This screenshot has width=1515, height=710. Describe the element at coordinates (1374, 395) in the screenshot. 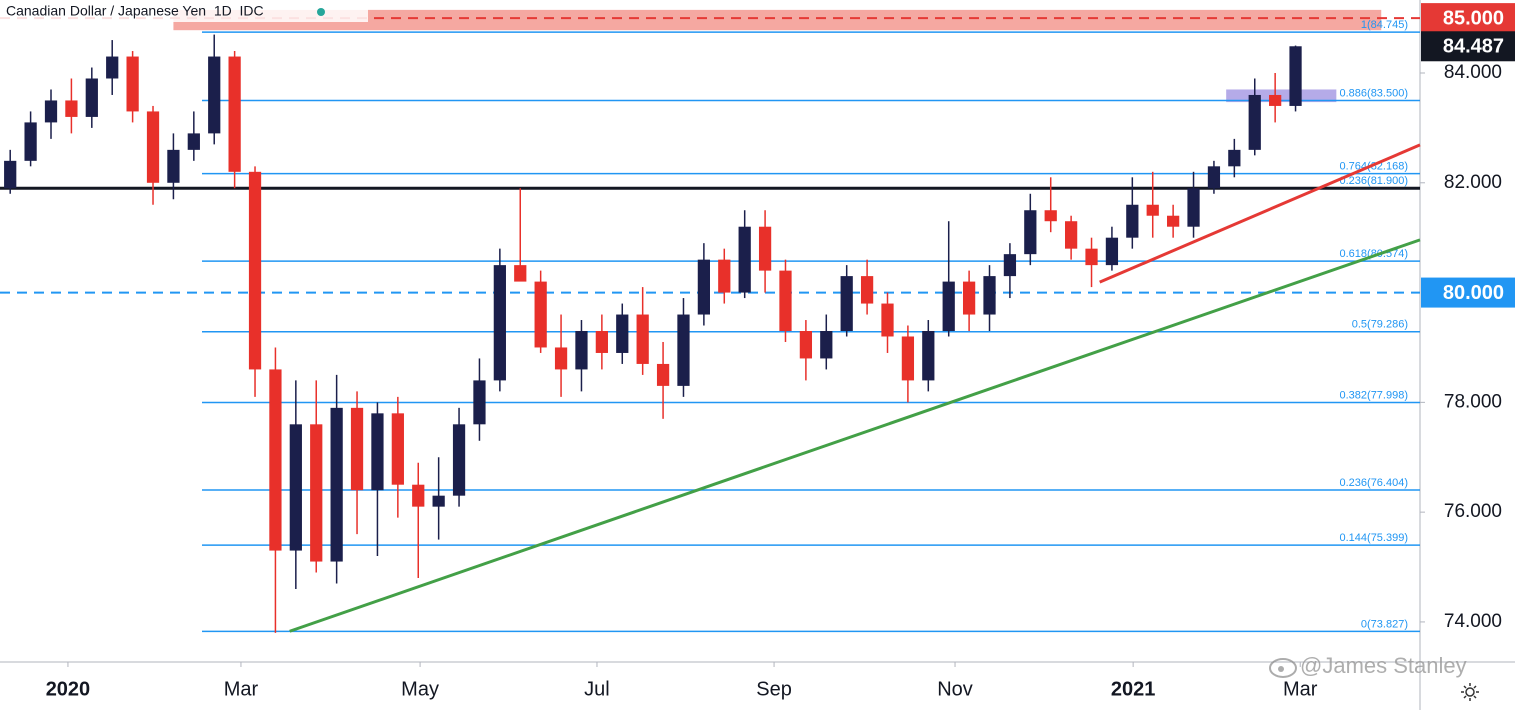

I see `fib-label: 0.382(77.998)` at that location.